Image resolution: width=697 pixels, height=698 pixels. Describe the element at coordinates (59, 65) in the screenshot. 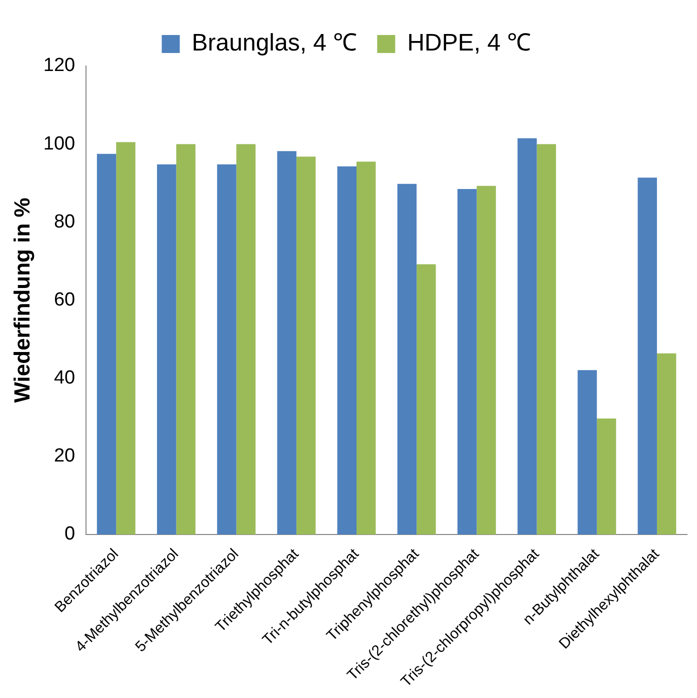

I see `y-tick-label: 120` at that location.